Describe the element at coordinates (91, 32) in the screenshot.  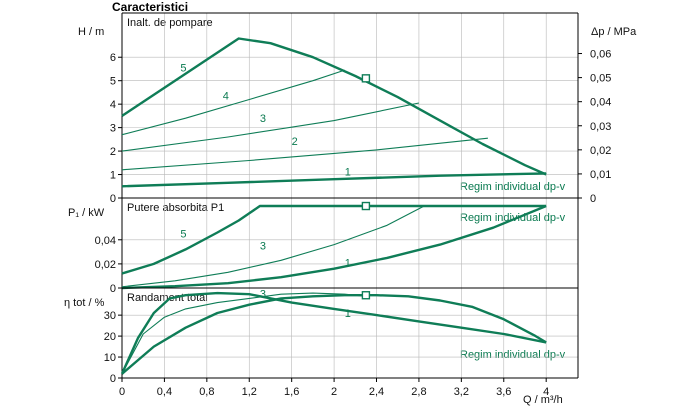
I see `panel-head-ylabel: H / m` at that location.